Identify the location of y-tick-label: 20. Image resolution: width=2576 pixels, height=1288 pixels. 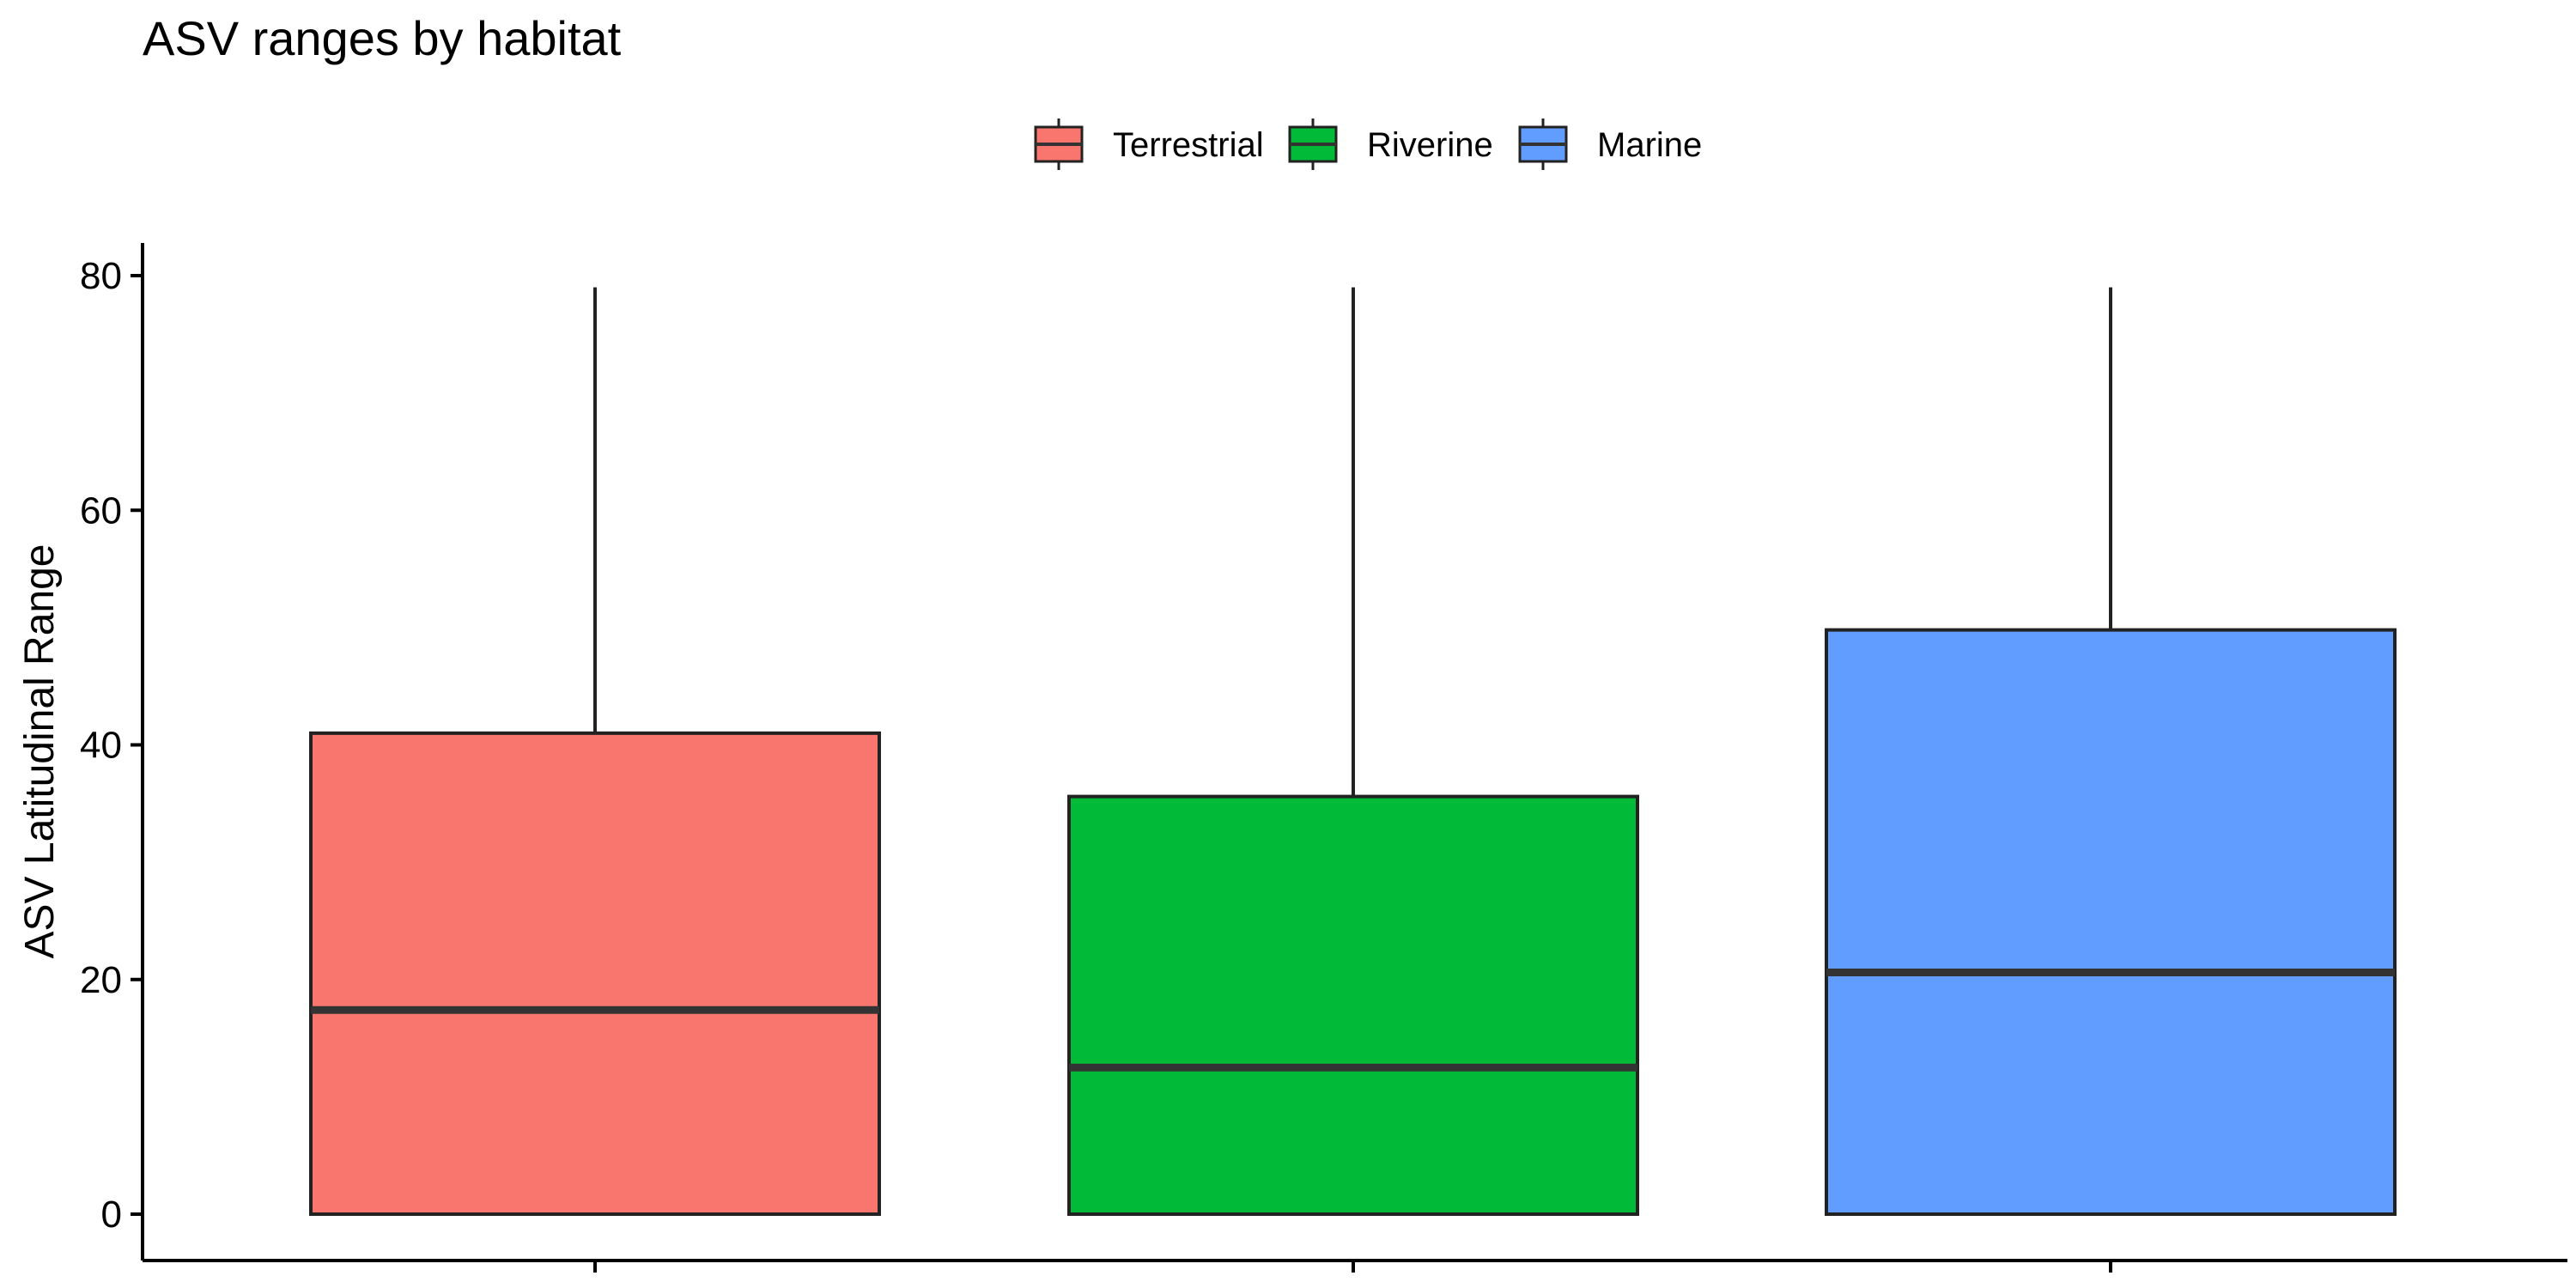
(101, 980).